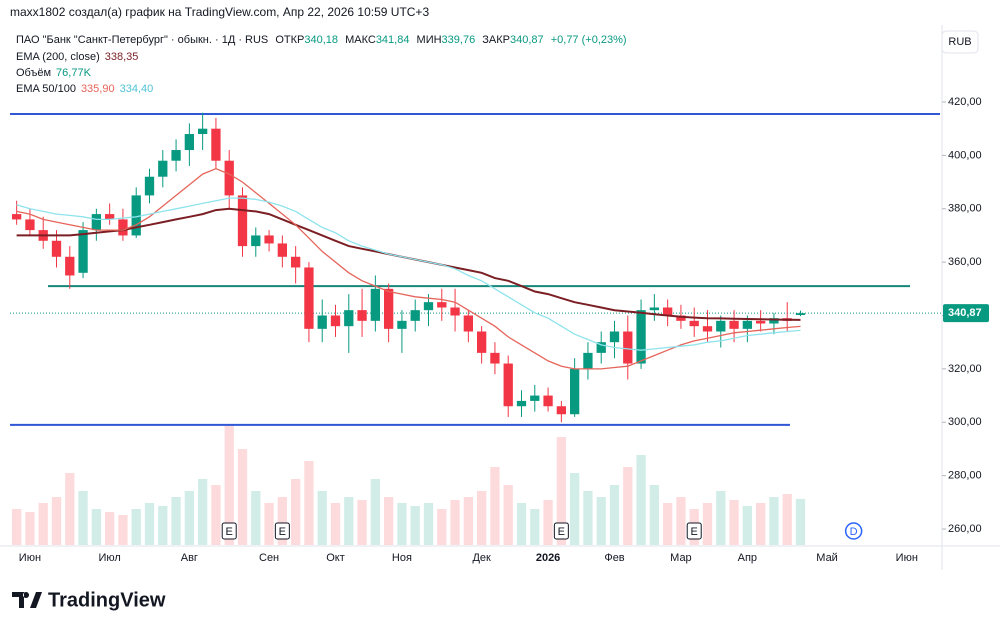  What do you see at coordinates (122, 57) in the screenshot?
I see `ema200-value: 338,35` at bounding box center [122, 57].